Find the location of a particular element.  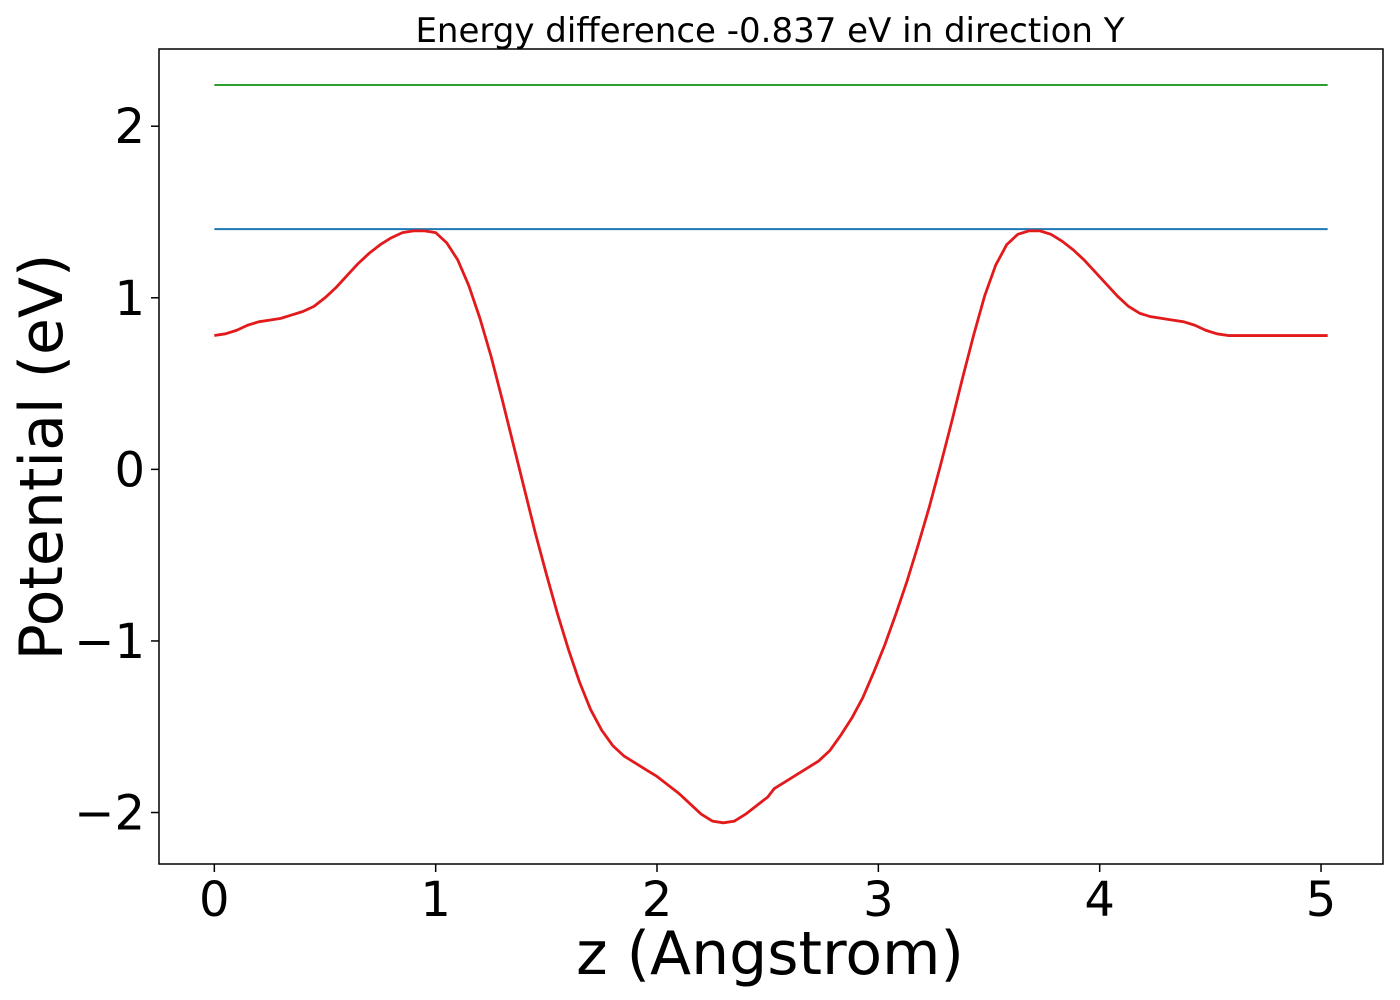

x-tick-label: 4 is located at coordinates (1099, 900).